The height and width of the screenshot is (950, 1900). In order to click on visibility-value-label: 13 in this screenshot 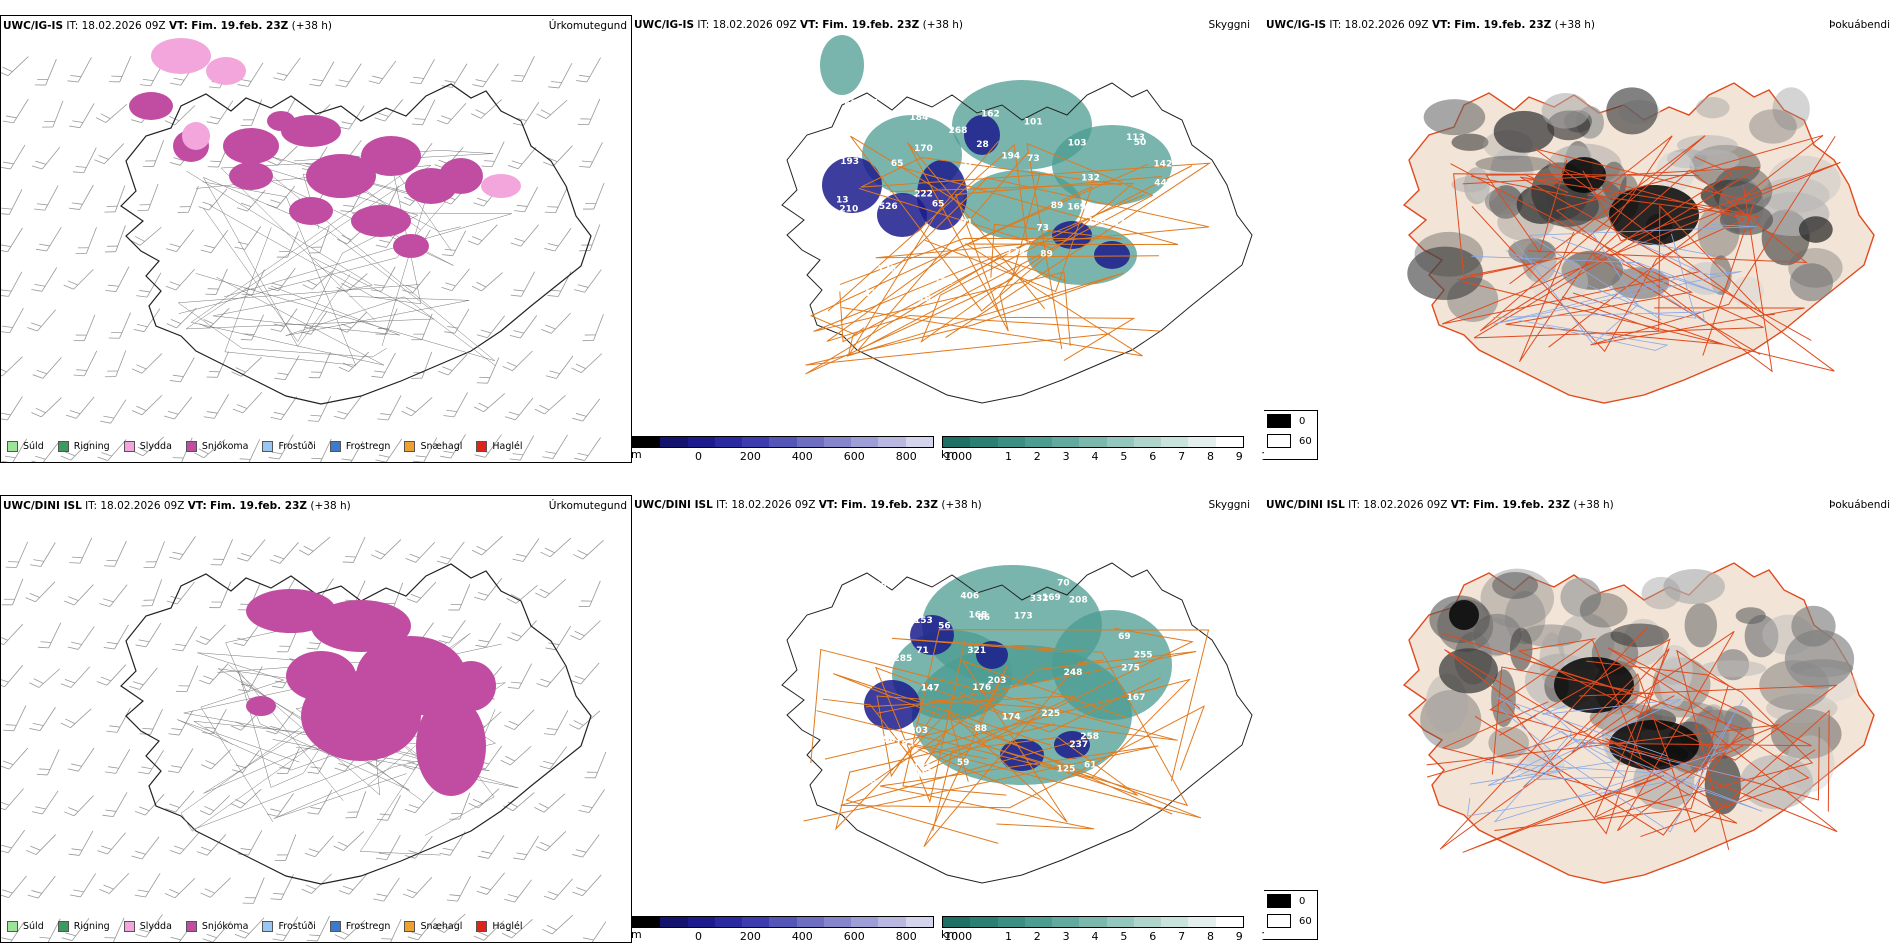, I will do `click(842, 200)`.